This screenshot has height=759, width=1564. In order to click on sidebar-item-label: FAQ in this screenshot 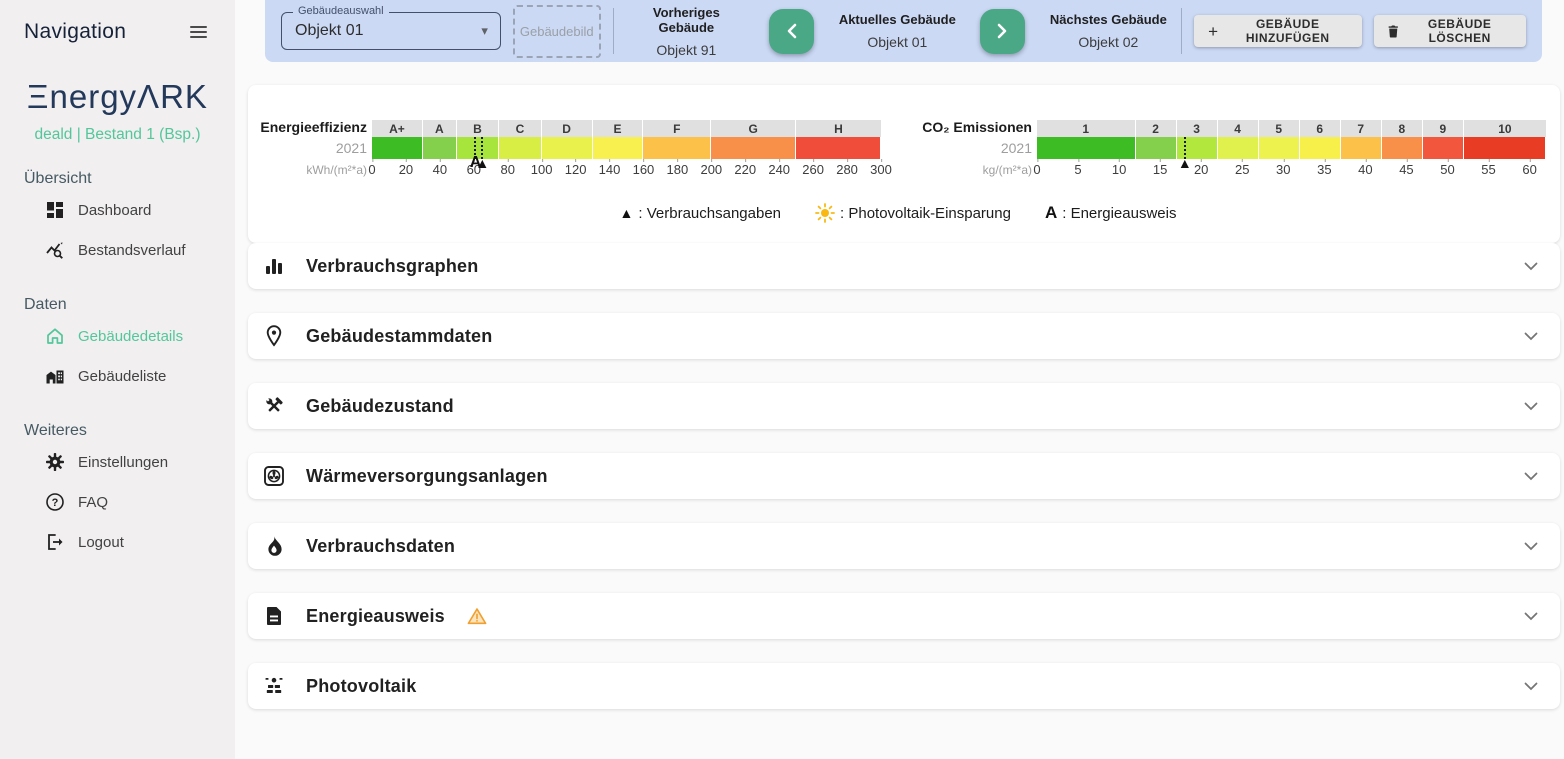, I will do `click(93, 502)`.